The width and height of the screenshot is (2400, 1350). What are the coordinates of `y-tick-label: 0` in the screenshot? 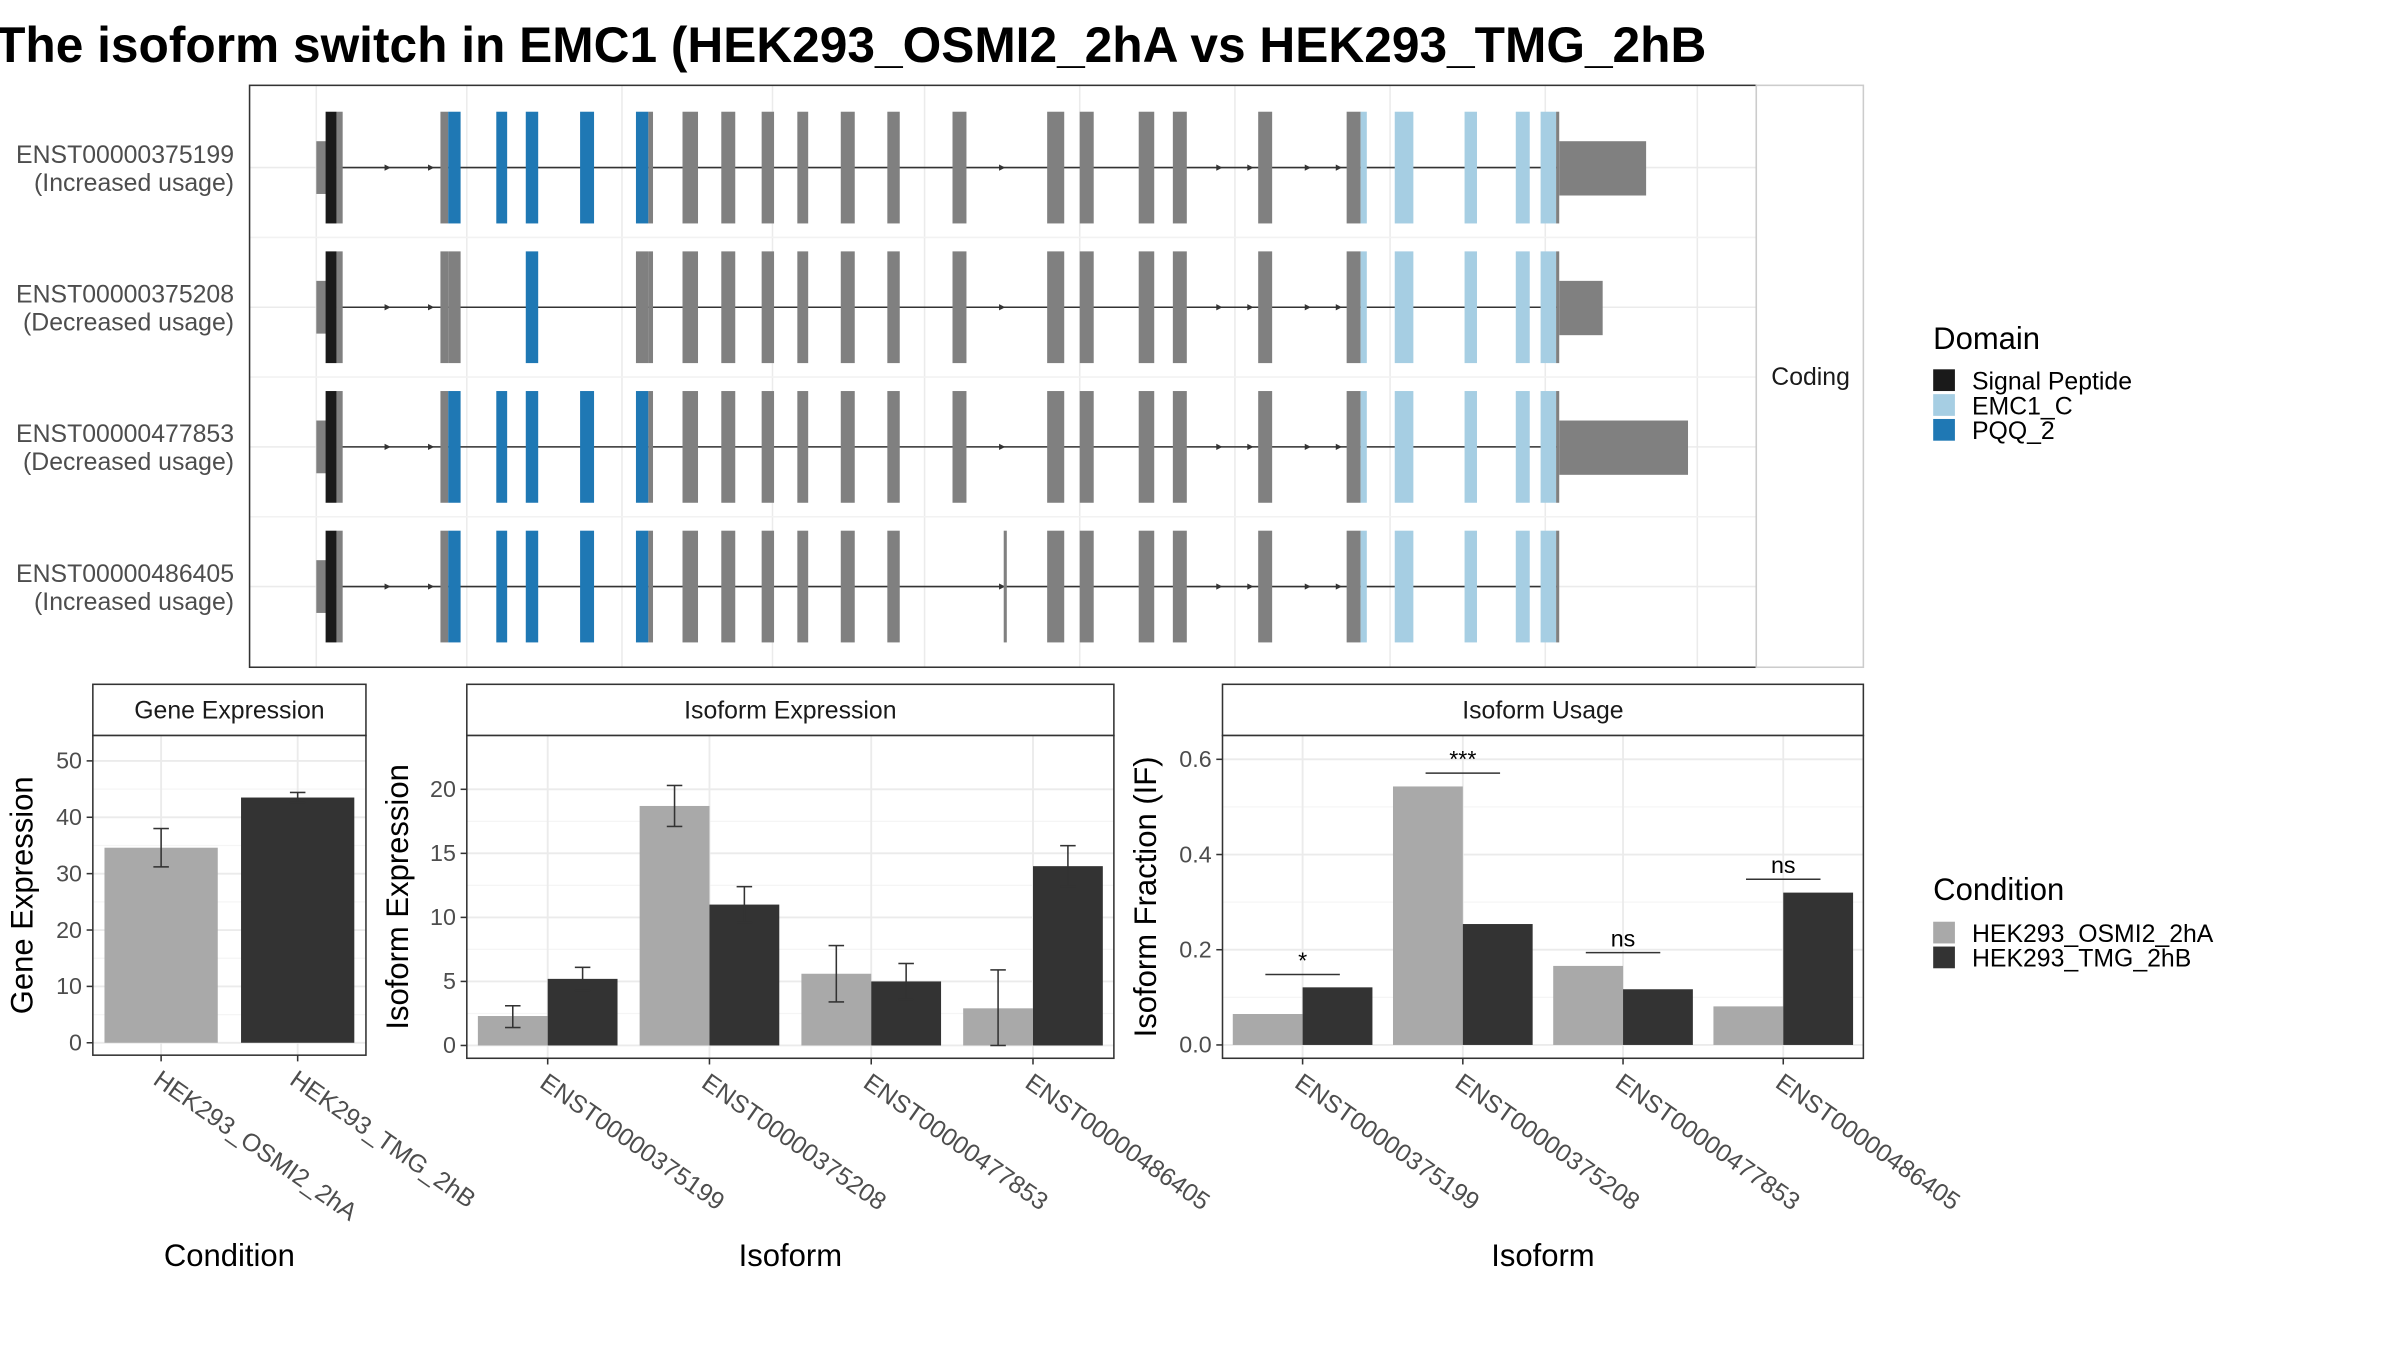 It's located at (449, 1045).